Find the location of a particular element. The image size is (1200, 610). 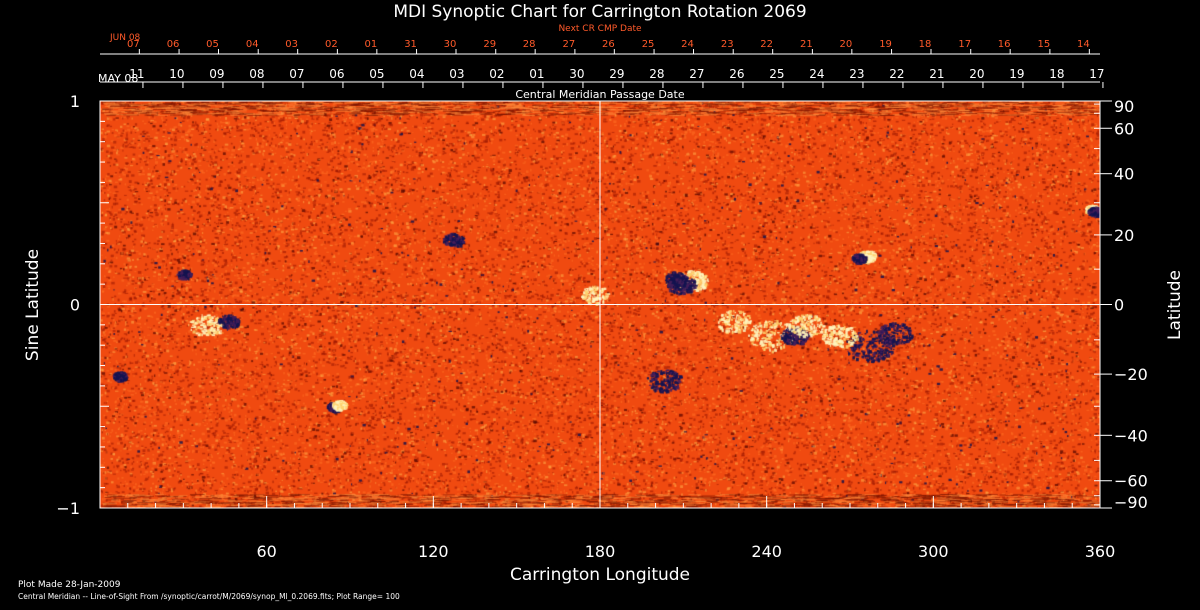

next-cr-date-label: 30 is located at coordinates (450, 44).